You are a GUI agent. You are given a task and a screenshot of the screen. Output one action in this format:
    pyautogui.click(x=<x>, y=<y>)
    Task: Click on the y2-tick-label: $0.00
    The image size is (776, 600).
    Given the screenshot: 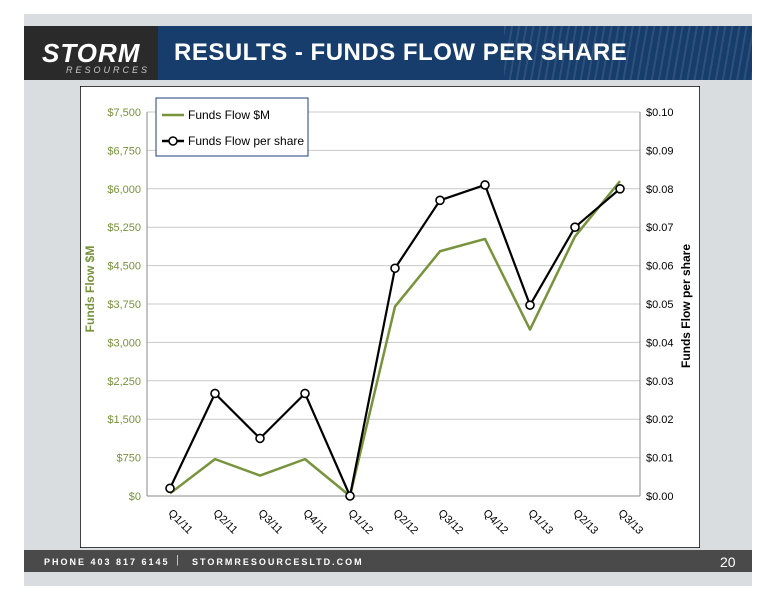 What is the action you would take?
    pyautogui.click(x=660, y=497)
    